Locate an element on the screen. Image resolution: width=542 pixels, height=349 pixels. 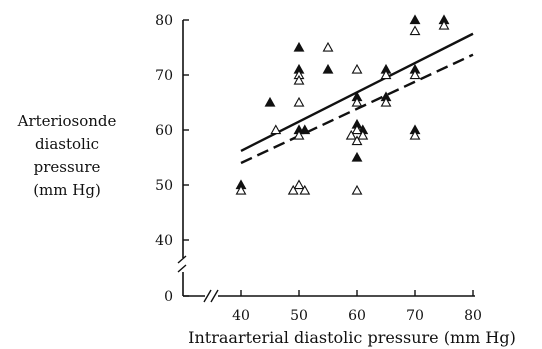
x-tick-label: 40 is located at coordinates (241, 316).